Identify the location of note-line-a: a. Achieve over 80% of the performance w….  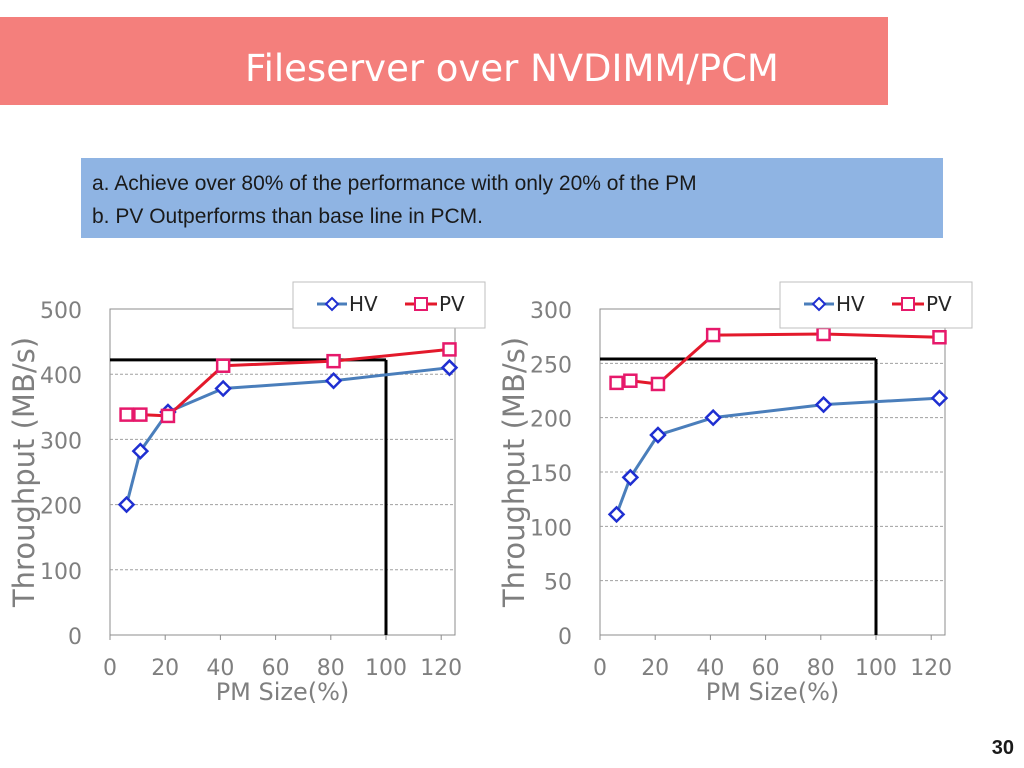
(394, 183).